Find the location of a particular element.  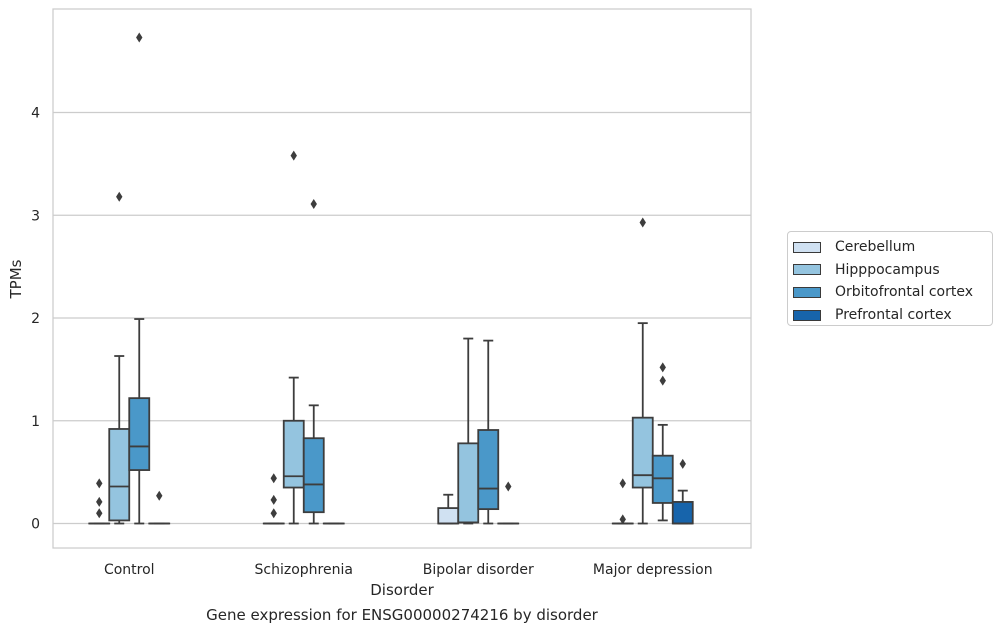

y-tick-label: 4 is located at coordinates (35, 114).